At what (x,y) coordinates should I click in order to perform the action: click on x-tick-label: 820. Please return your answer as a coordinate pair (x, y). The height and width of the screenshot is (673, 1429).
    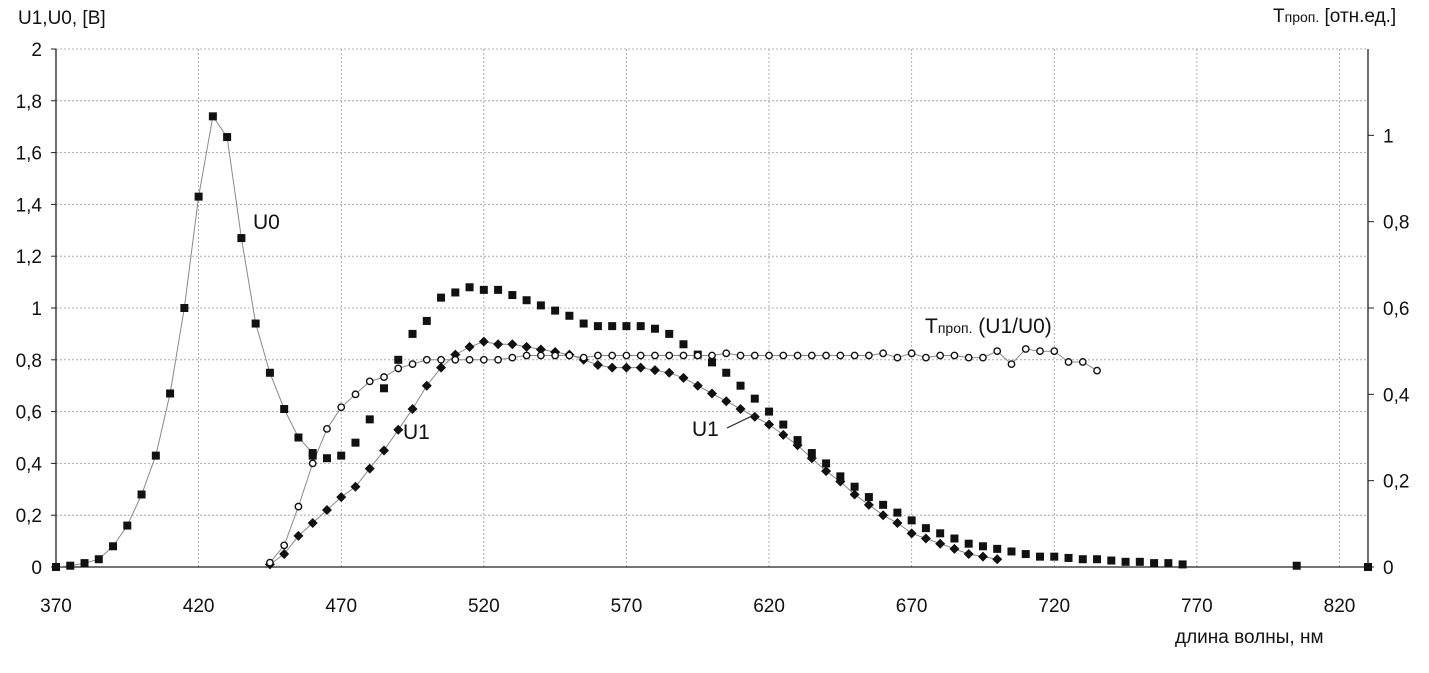
    Looking at the image, I should click on (1340, 606).